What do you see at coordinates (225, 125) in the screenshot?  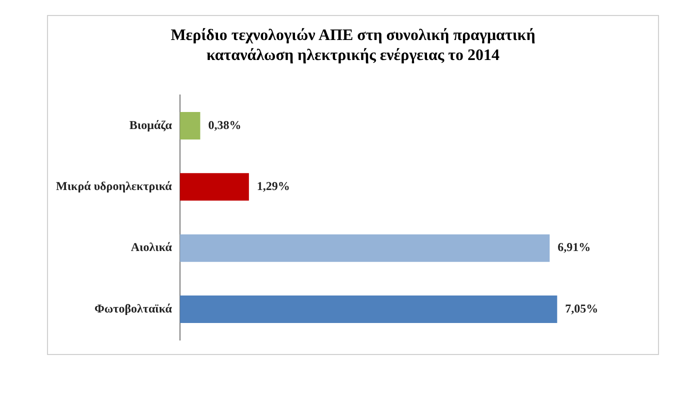 I see `data-label: 0,38%` at bounding box center [225, 125].